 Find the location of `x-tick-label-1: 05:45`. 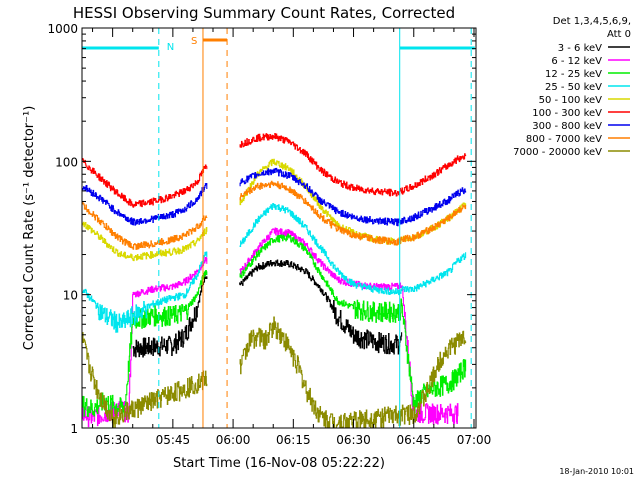

x-tick-label-1: 05:45 is located at coordinates (173, 440).